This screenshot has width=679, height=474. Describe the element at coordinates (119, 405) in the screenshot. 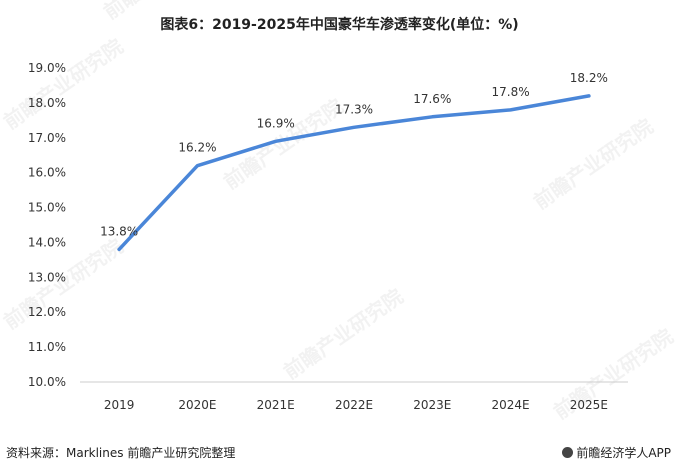

I see `x-tick-label: 2019` at that location.